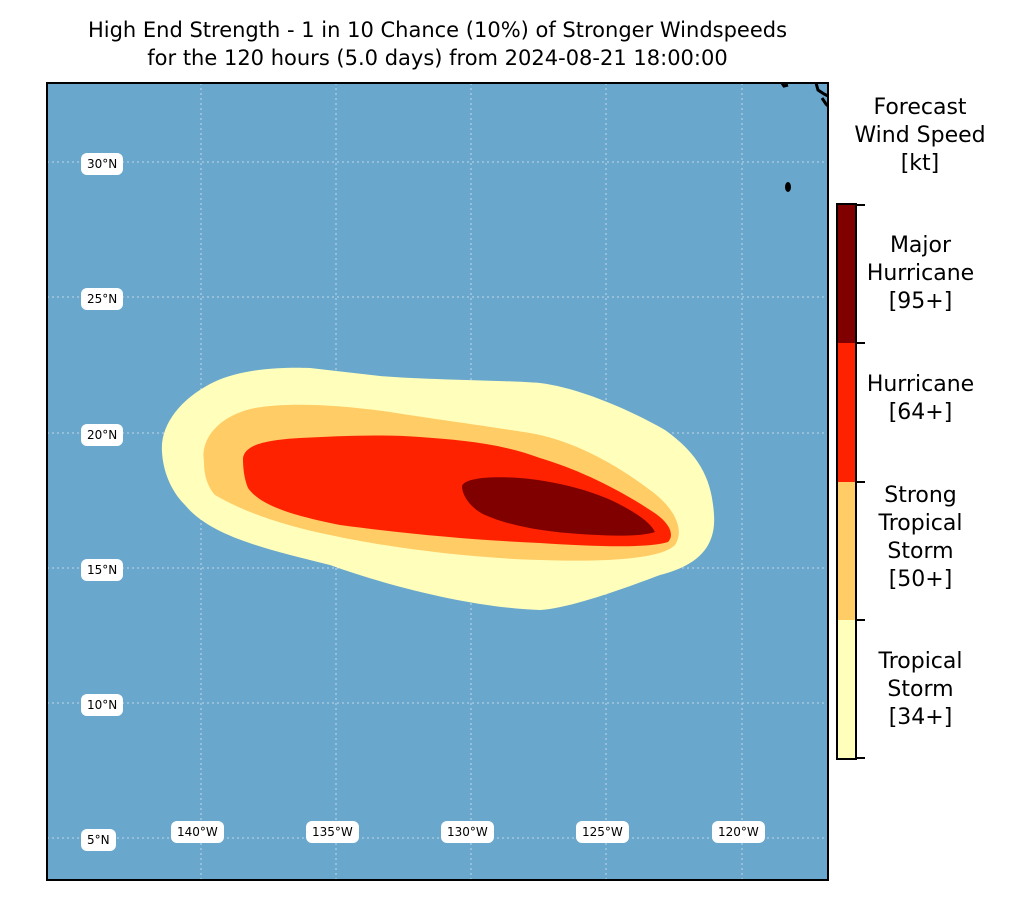 This screenshot has width=1015, height=900. What do you see at coordinates (102, 705) in the screenshot?
I see `lat-label: 10°N` at bounding box center [102, 705].